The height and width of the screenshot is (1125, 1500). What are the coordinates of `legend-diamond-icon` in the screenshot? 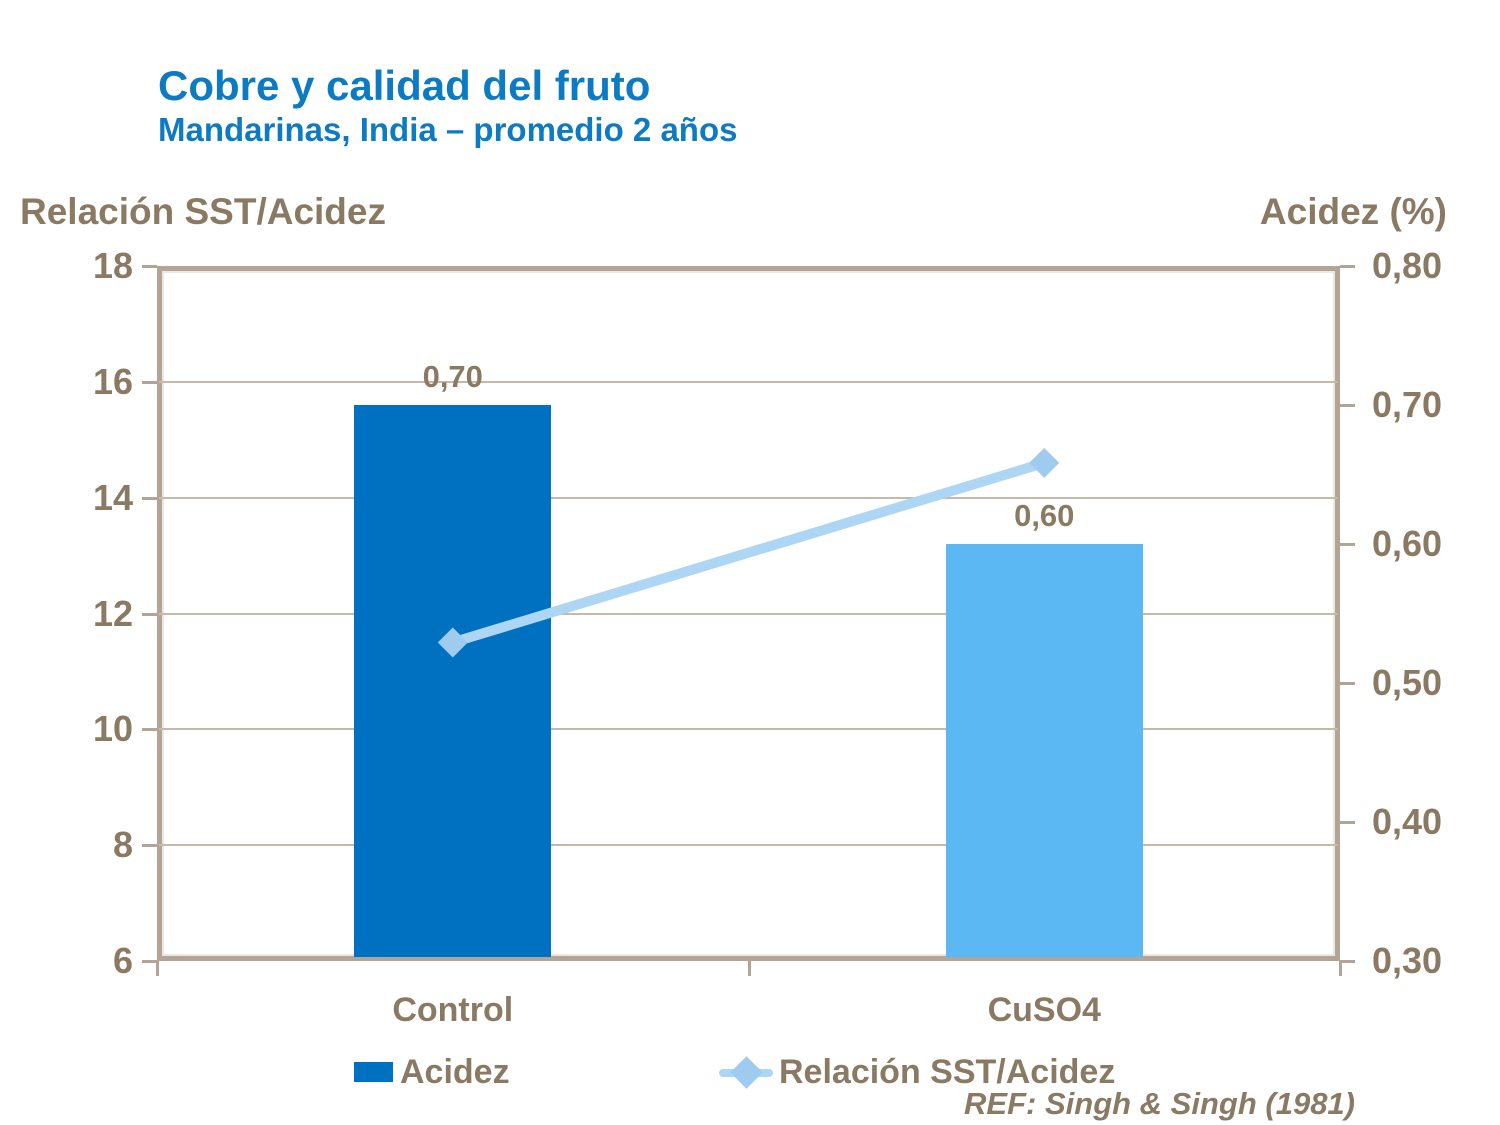 It's located at (746, 1072).